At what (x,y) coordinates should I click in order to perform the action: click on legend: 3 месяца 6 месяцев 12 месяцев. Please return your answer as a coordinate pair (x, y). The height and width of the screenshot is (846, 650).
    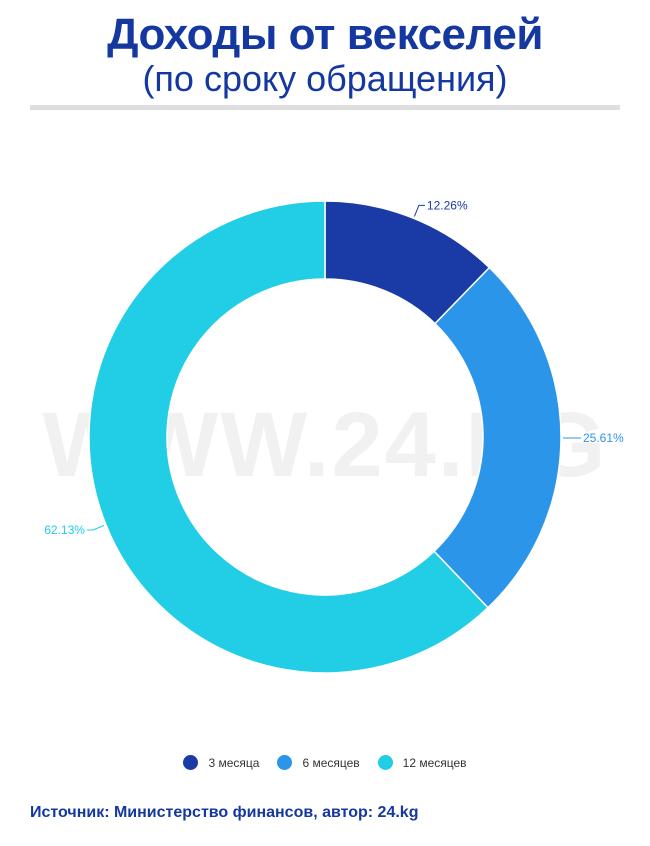
    Looking at the image, I should click on (325, 762).